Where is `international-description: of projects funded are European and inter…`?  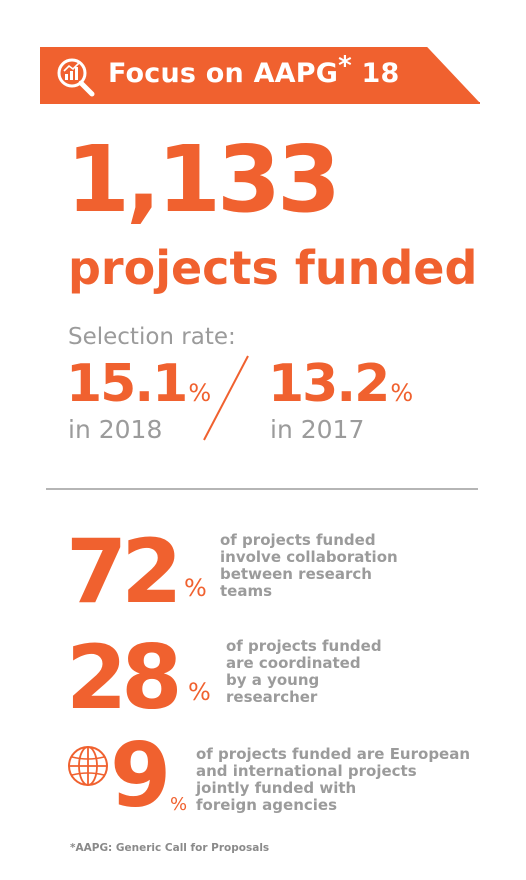 international-description: of projects funded are European and inter… is located at coordinates (333, 779).